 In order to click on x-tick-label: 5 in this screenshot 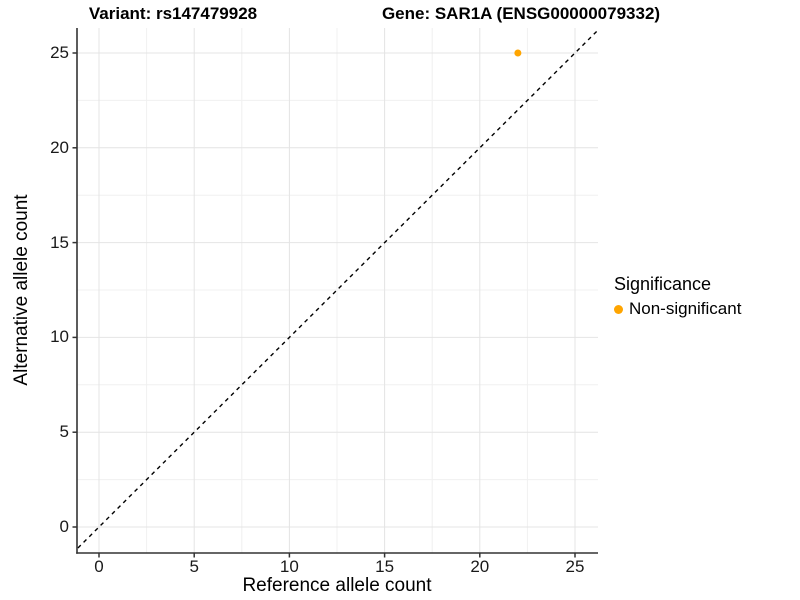, I will do `click(194, 566)`.